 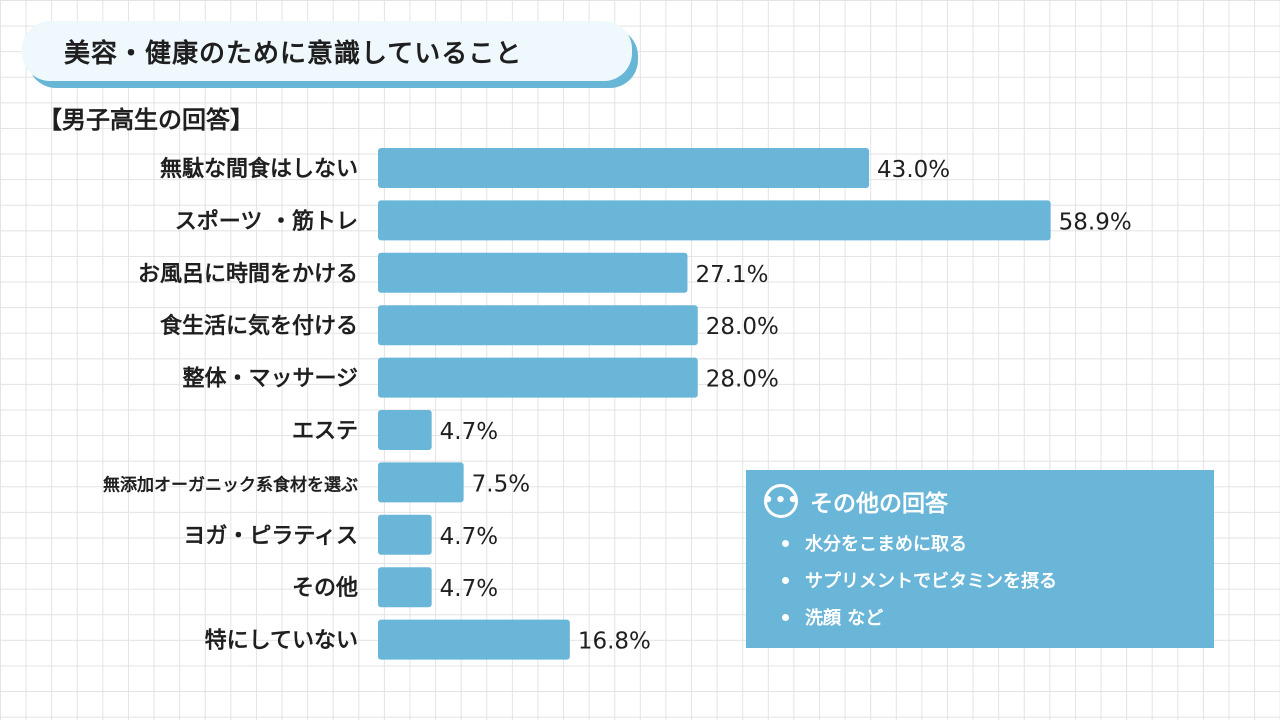 I want to click on other-answers-list: 水分をこまめに取る サプリメントでビタミンを摂る 洗顔 など, so click(x=980, y=580).